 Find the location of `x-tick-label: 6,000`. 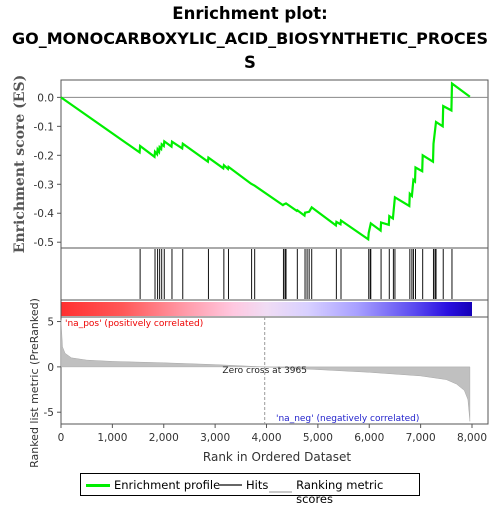

x-tick-label: 6,000 is located at coordinates (369, 438).